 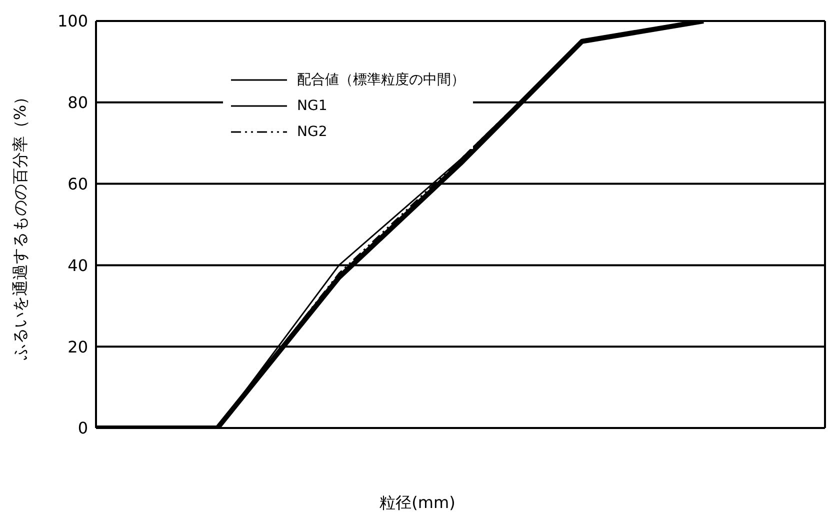 What do you see at coordinates (78, 102) in the screenshot?
I see `y-tick-label: 80` at bounding box center [78, 102].